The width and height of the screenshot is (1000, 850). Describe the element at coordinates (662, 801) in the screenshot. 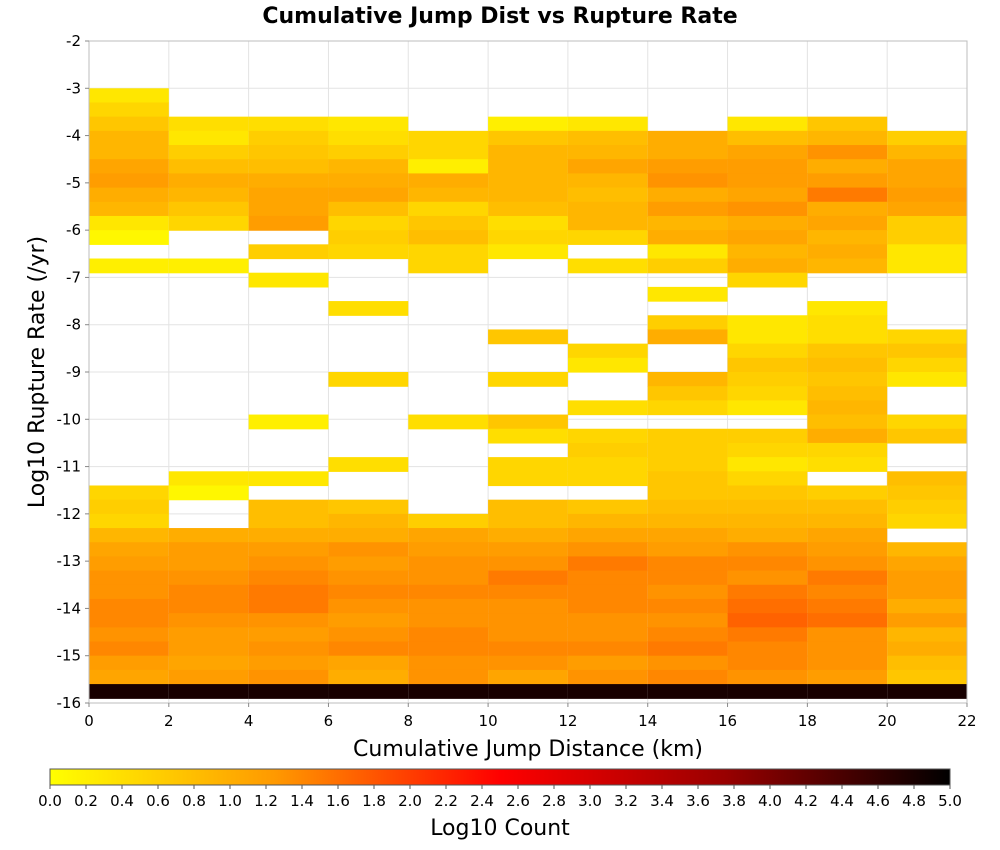

I see `colorbar-tick-label: 3.4` at that location.